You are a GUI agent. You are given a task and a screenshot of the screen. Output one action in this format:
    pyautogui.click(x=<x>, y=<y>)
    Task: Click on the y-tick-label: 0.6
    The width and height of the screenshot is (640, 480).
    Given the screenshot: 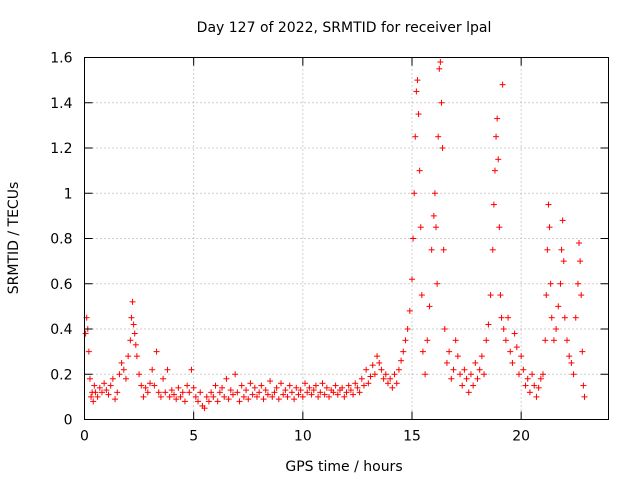 What is the action you would take?
    pyautogui.click(x=61, y=285)
    